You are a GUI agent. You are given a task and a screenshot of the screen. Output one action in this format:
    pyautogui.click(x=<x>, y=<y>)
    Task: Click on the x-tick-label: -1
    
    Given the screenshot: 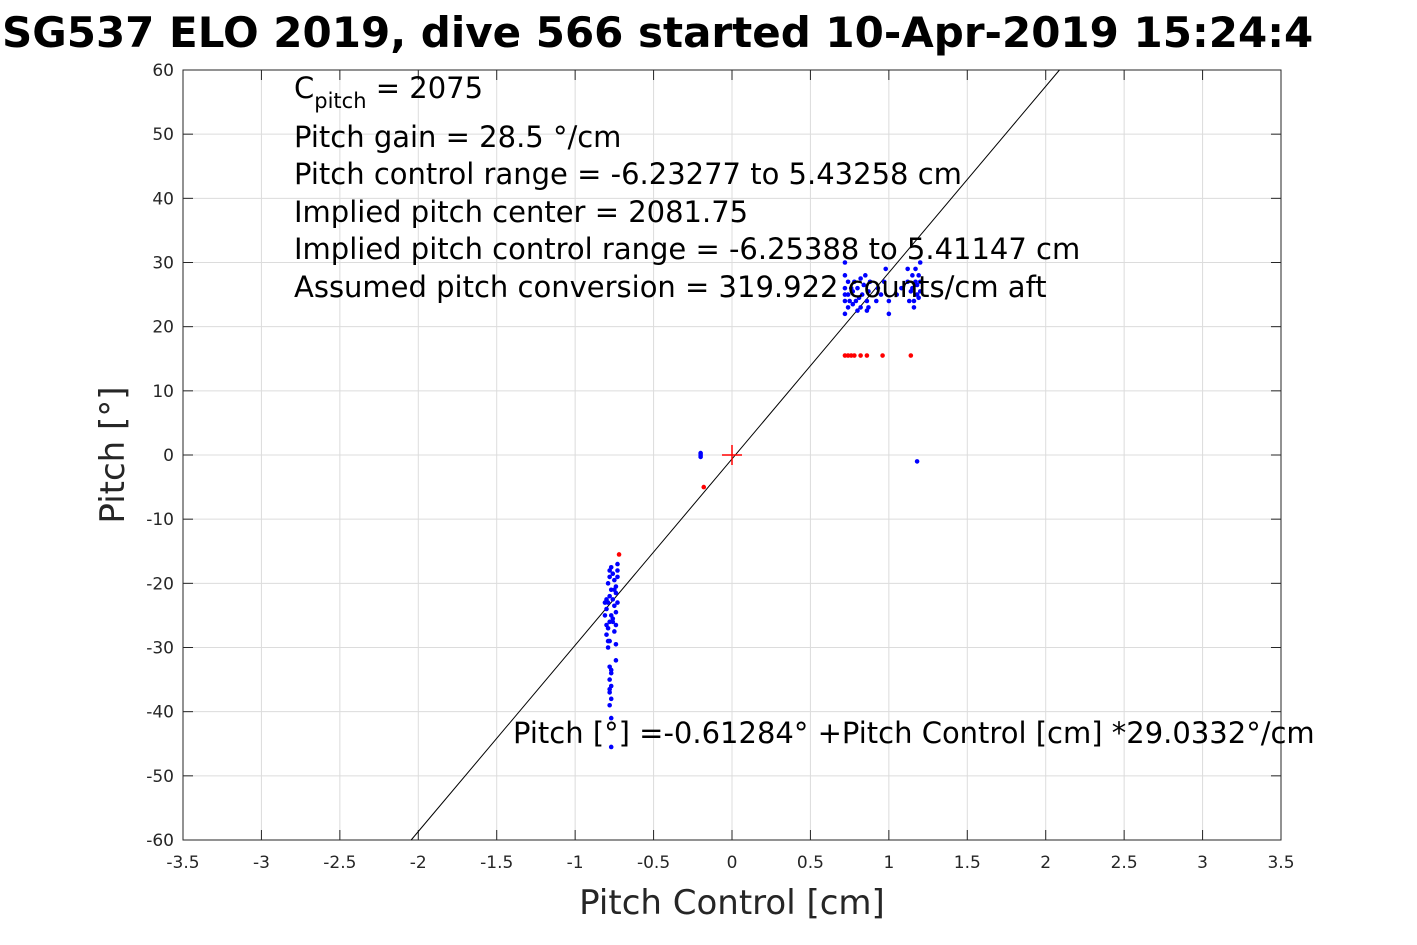 What is the action you would take?
    pyautogui.click(x=575, y=863)
    